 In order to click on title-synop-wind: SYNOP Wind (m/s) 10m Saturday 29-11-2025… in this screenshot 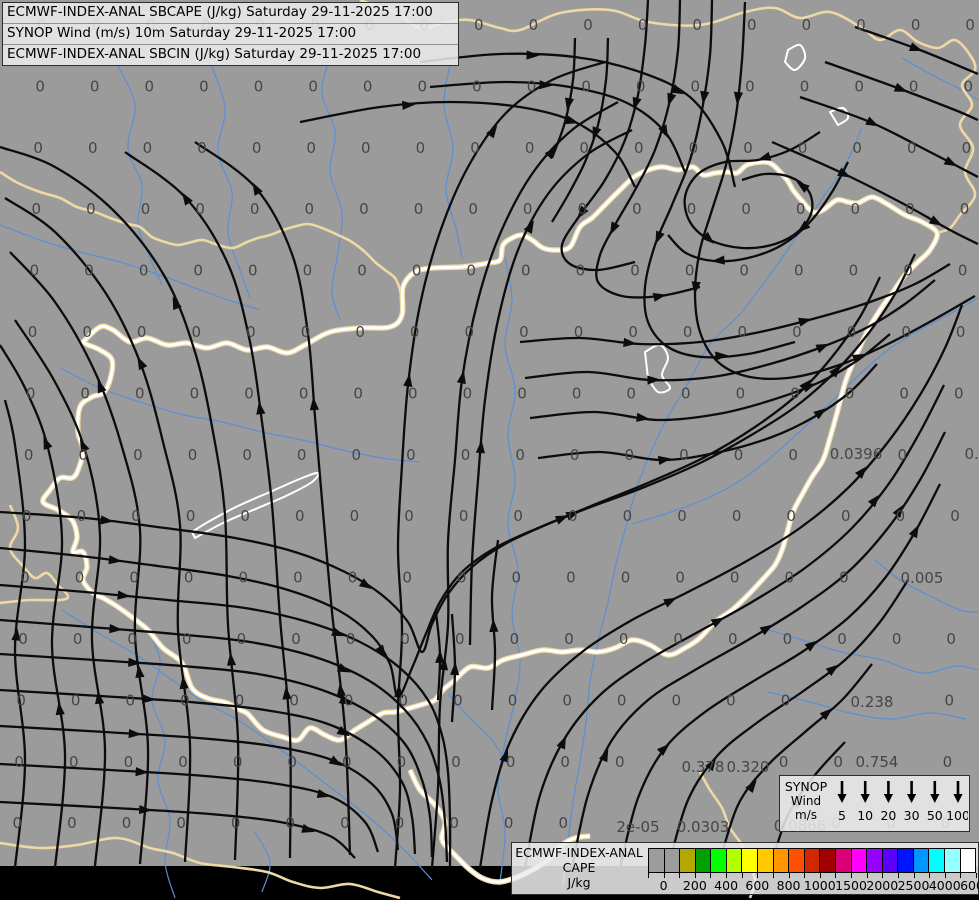, I will do `click(230, 34)`.